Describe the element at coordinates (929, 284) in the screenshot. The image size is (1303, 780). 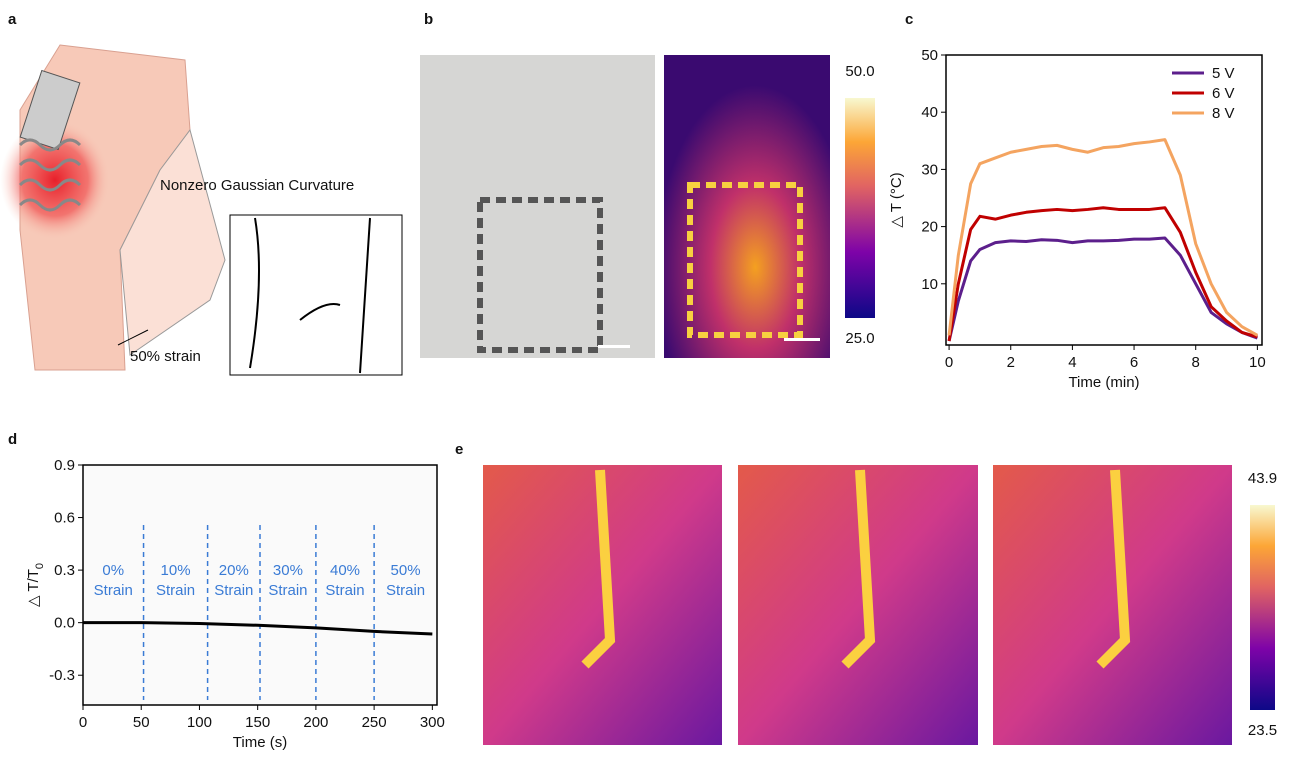
I see `y-tick-label: 10` at that location.